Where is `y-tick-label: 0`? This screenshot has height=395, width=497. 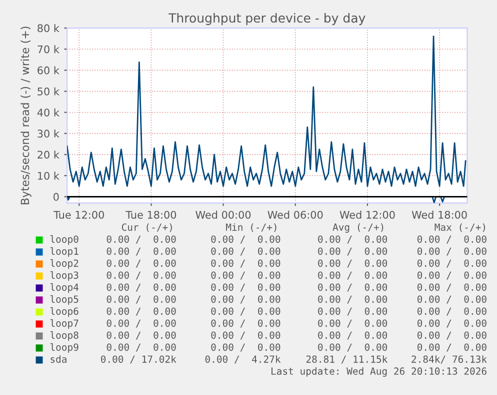
y-tick-label: 0 is located at coordinates (56, 196).